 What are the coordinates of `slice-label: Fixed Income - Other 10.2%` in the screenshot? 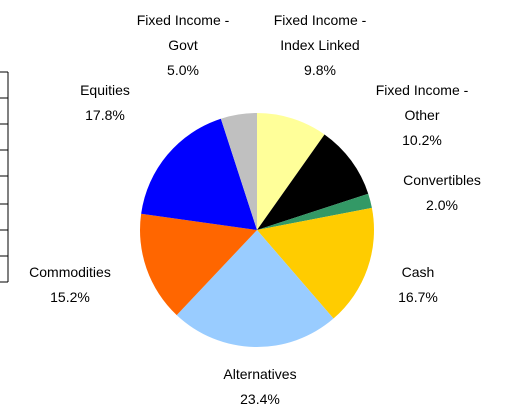 It's located at (422, 115).